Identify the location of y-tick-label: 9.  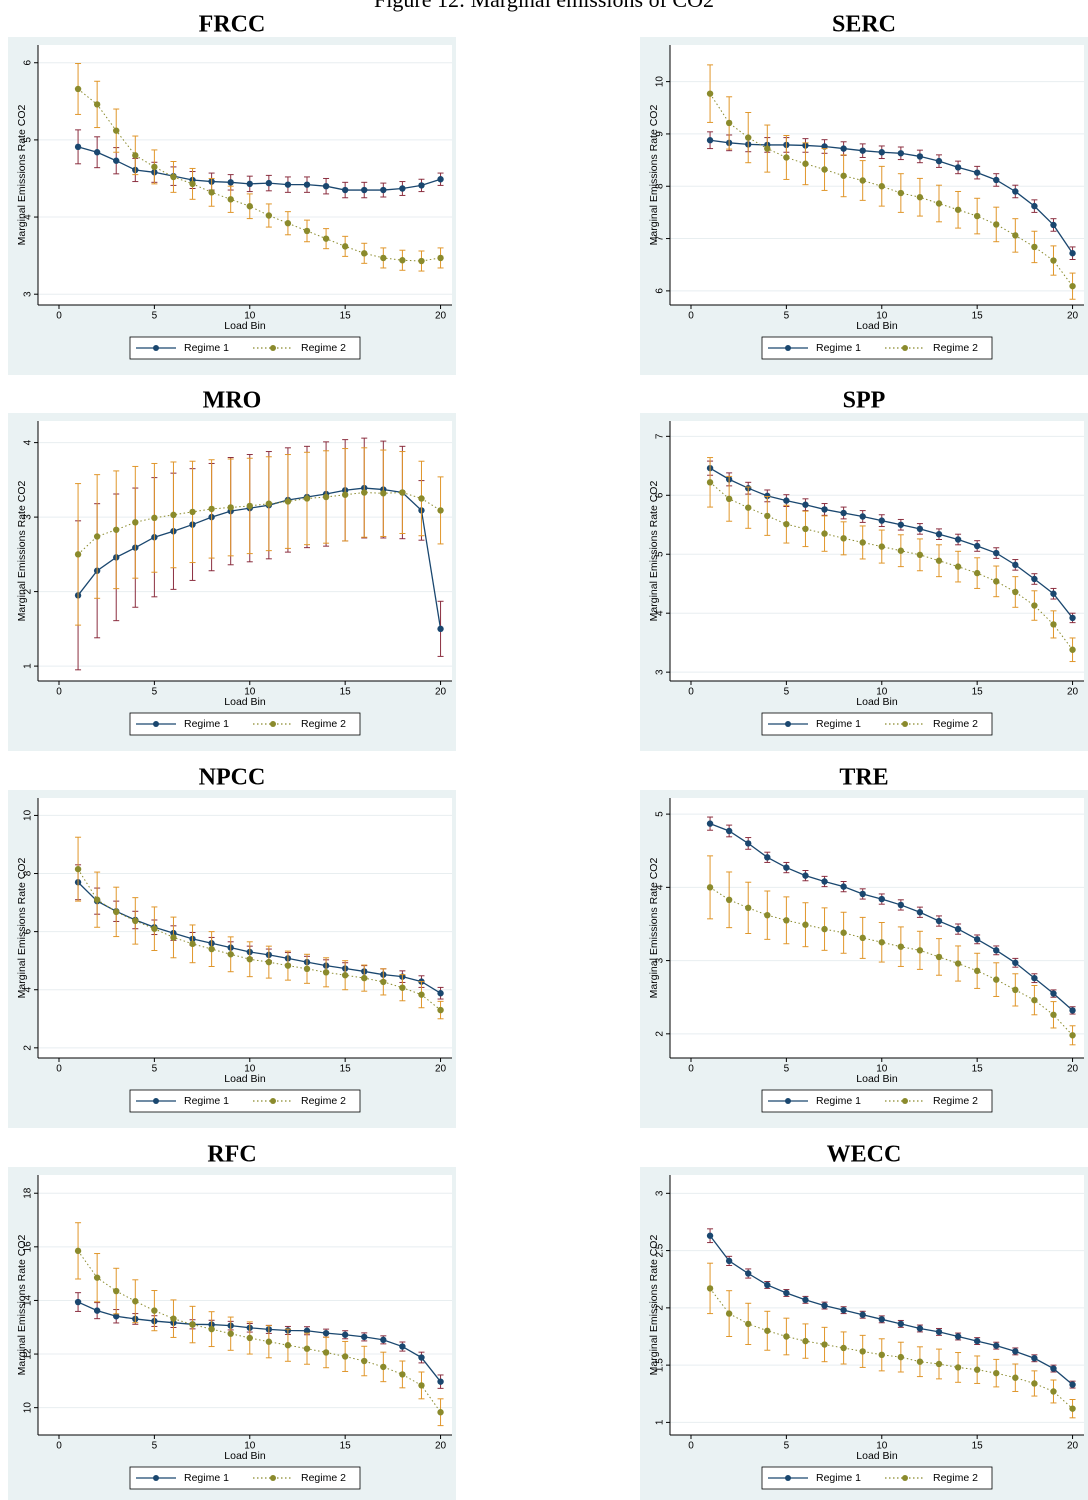
(660, 134).